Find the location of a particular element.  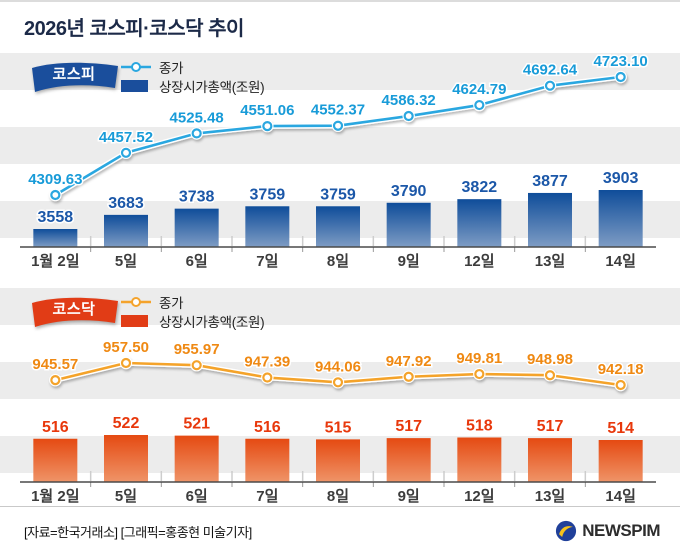

svg-text: 3683 is located at coordinates (126, 203).